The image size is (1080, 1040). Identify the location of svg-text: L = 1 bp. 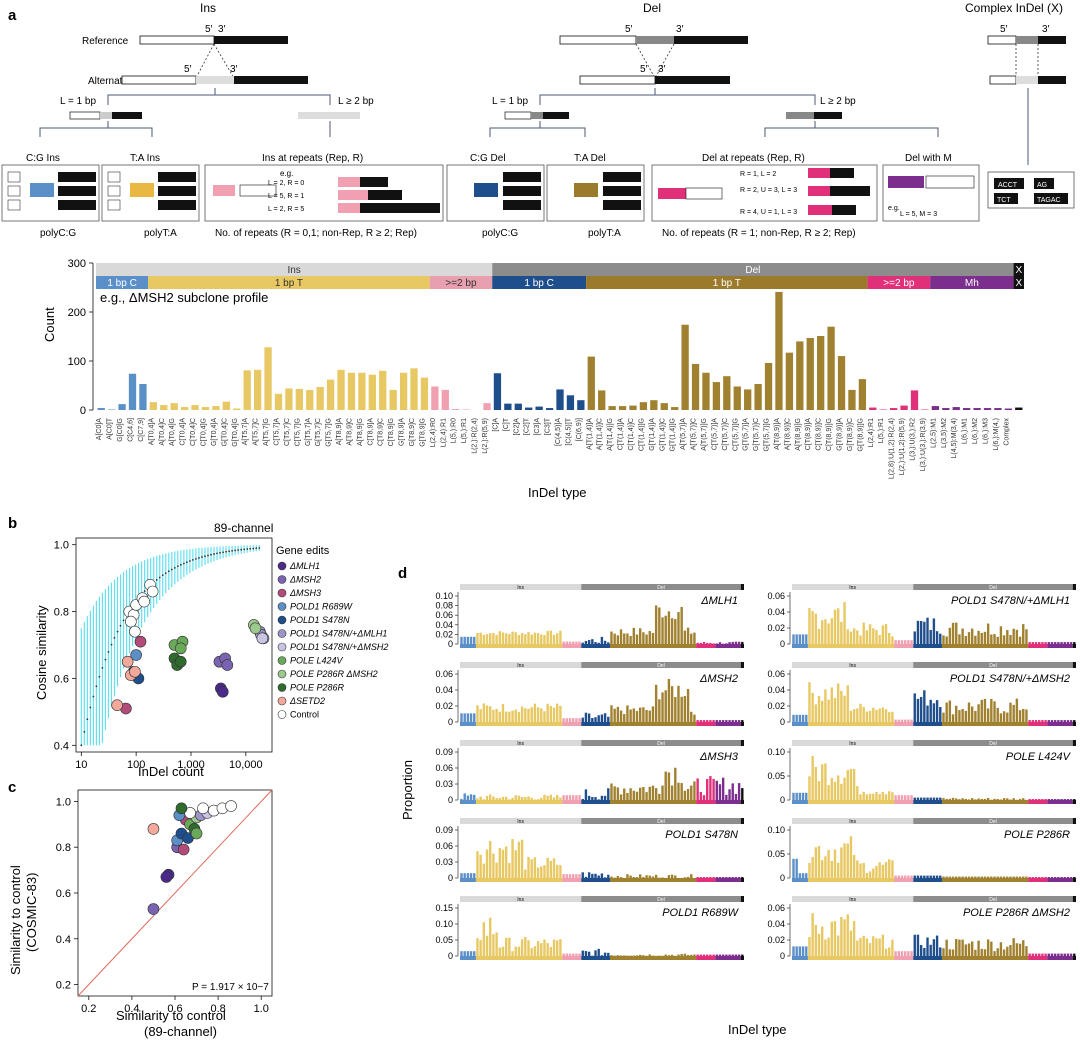
(510, 101).